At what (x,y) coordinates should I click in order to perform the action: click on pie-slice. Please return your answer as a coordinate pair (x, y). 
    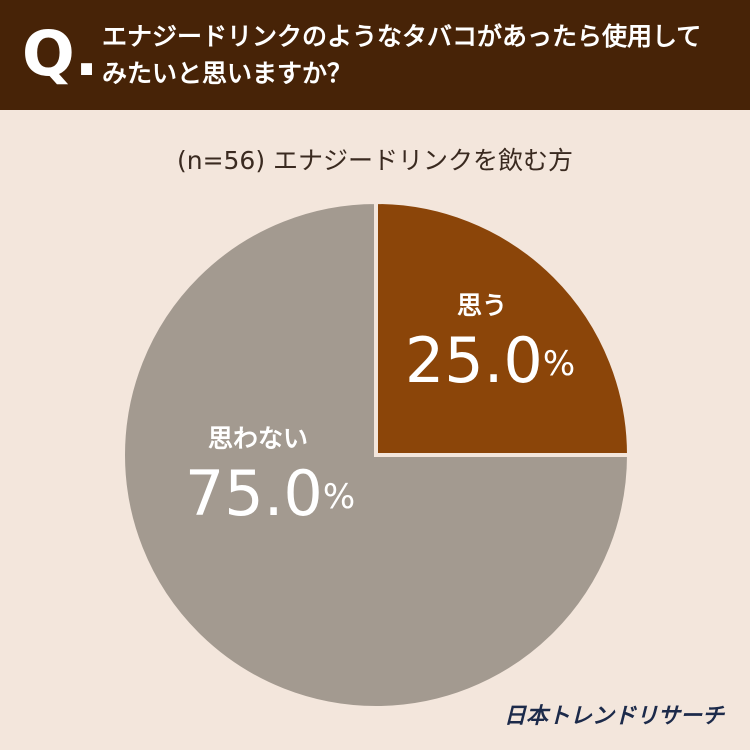
    Looking at the image, I should click on (503, 328).